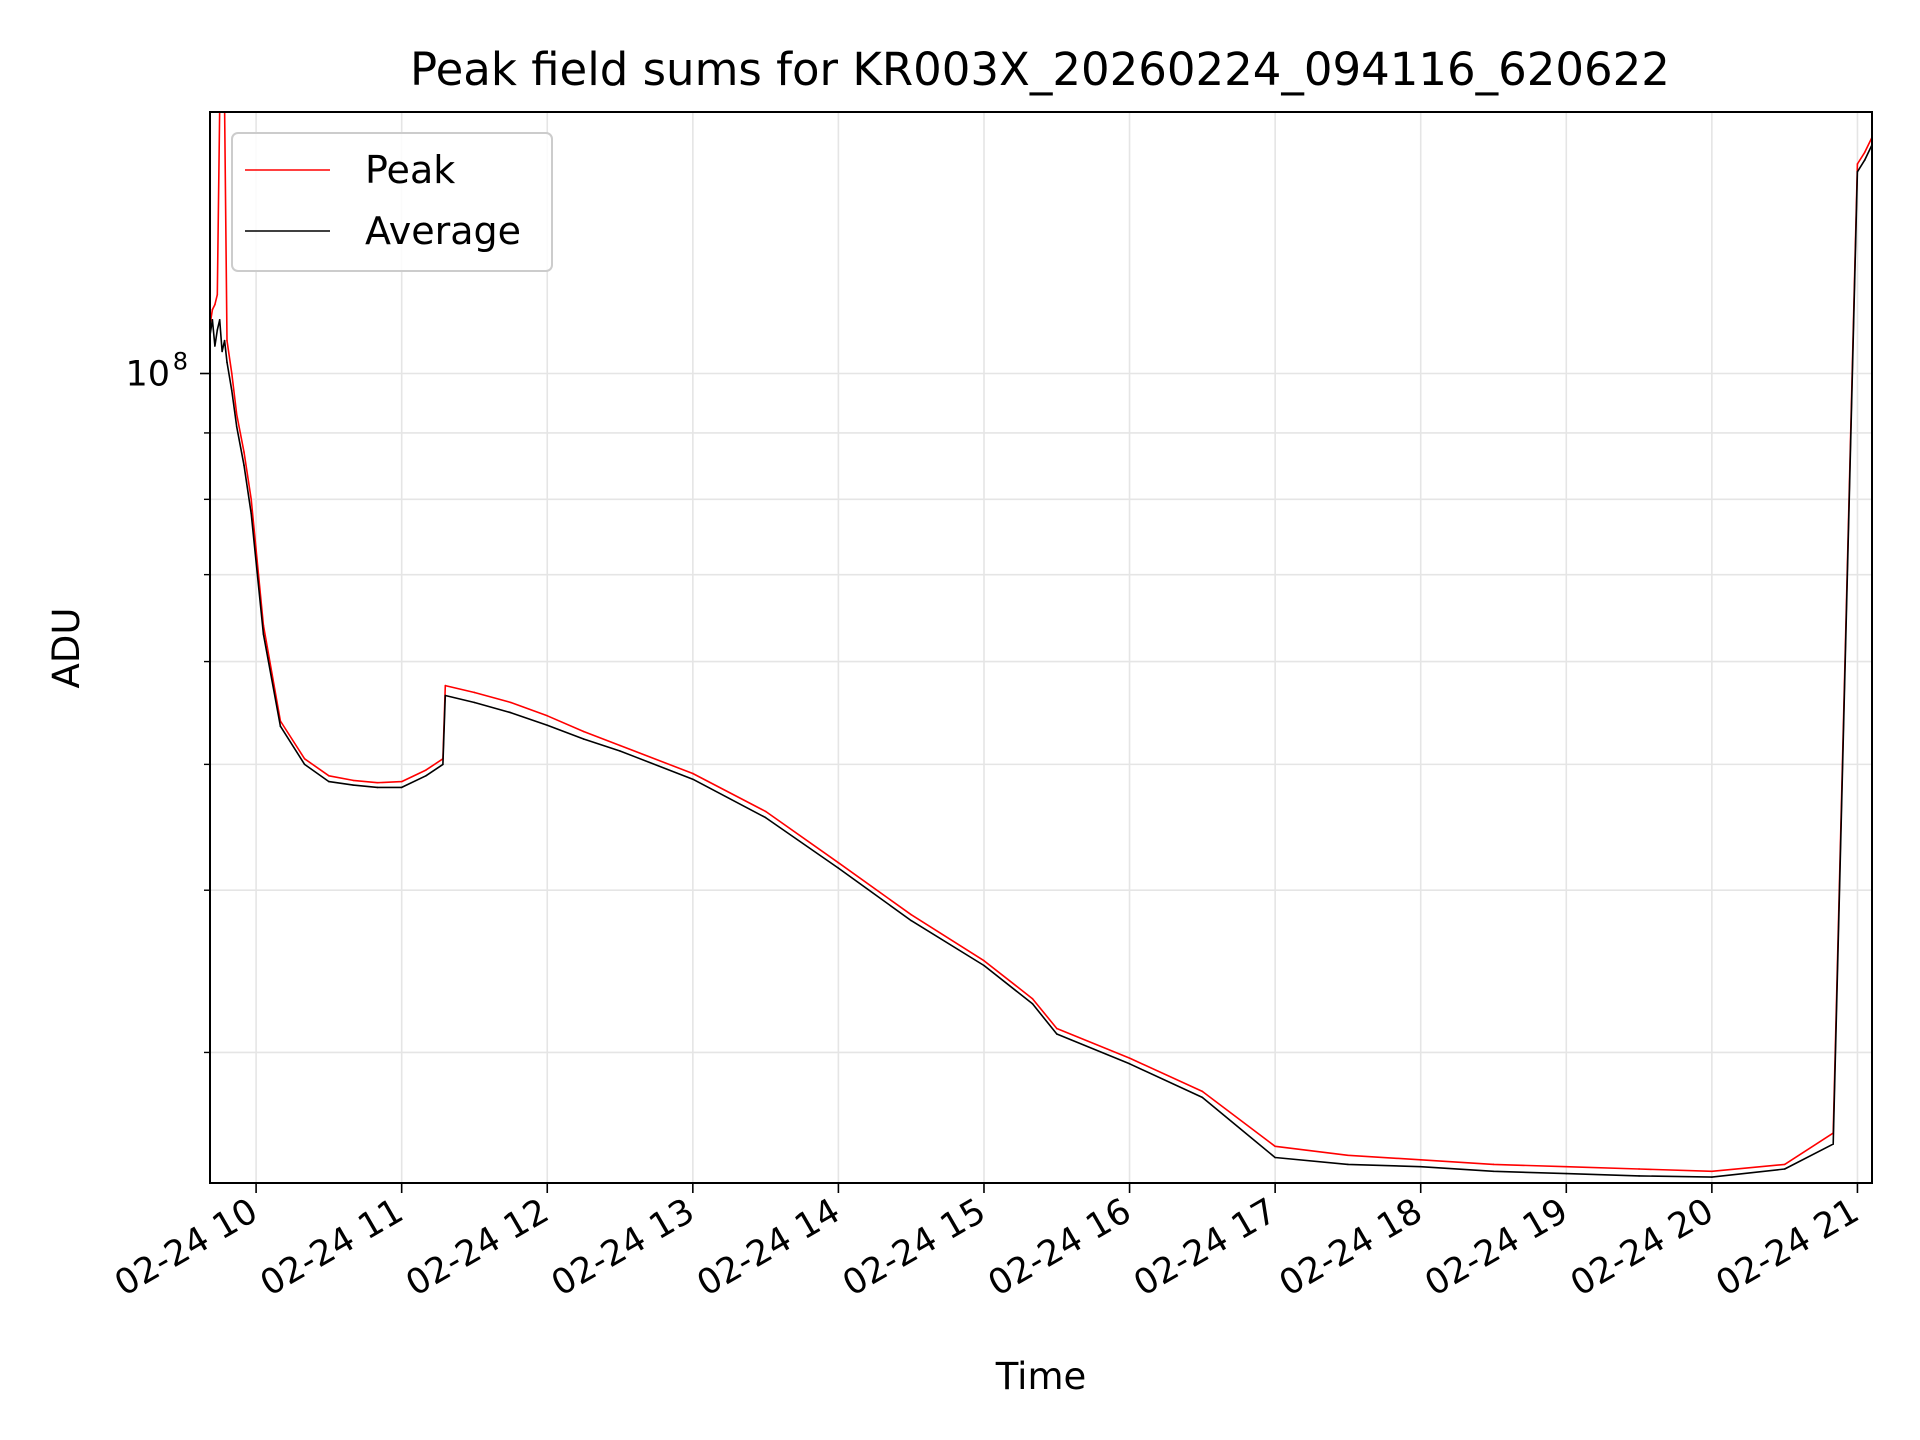  I want to click on y-axis-label: ADU, so click(66, 648).